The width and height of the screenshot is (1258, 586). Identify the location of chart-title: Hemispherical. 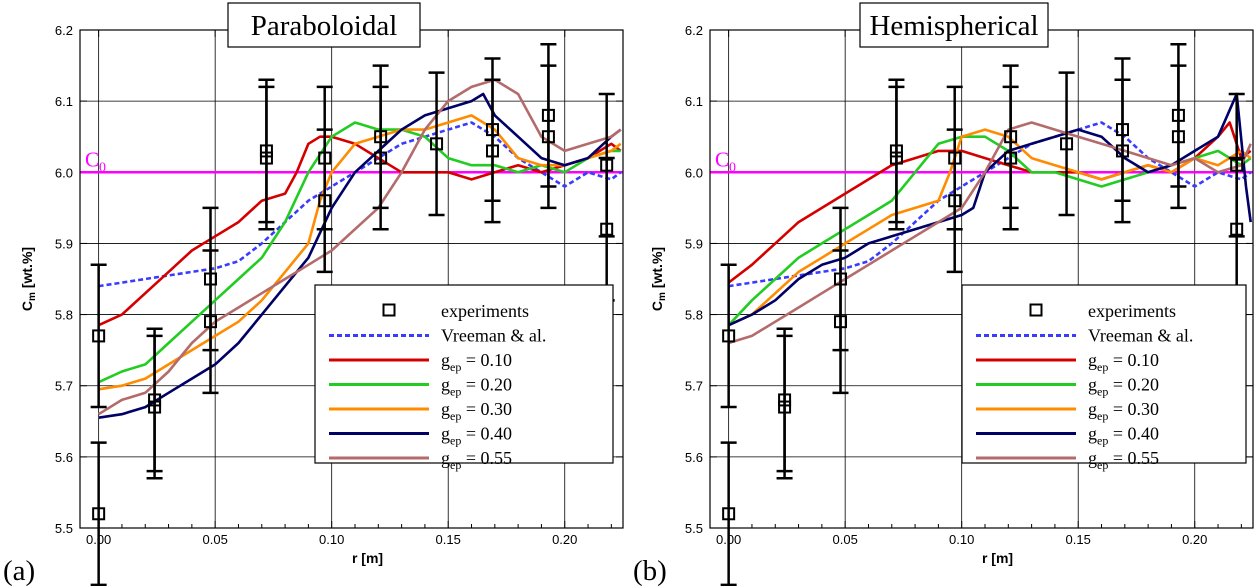
(953, 26).